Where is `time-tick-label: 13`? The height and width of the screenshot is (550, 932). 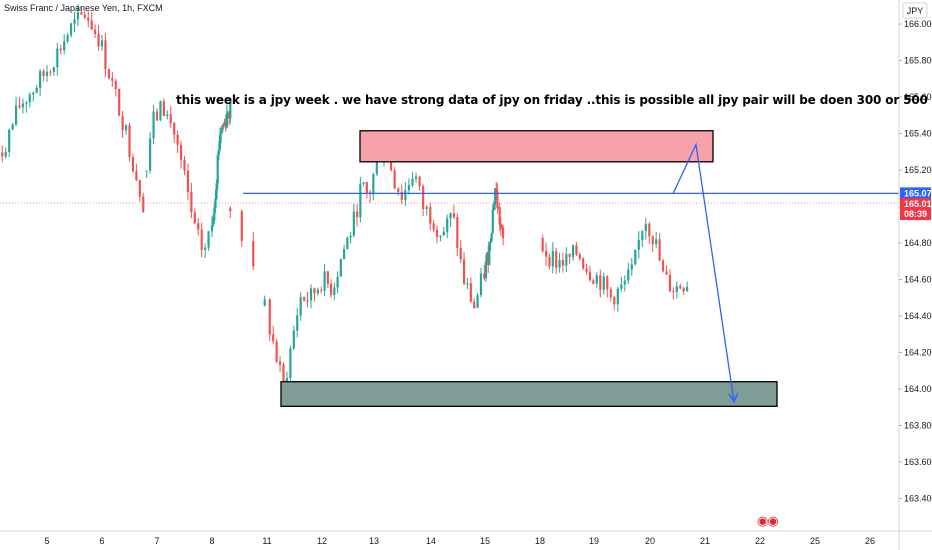 time-tick-label: 13 is located at coordinates (374, 541).